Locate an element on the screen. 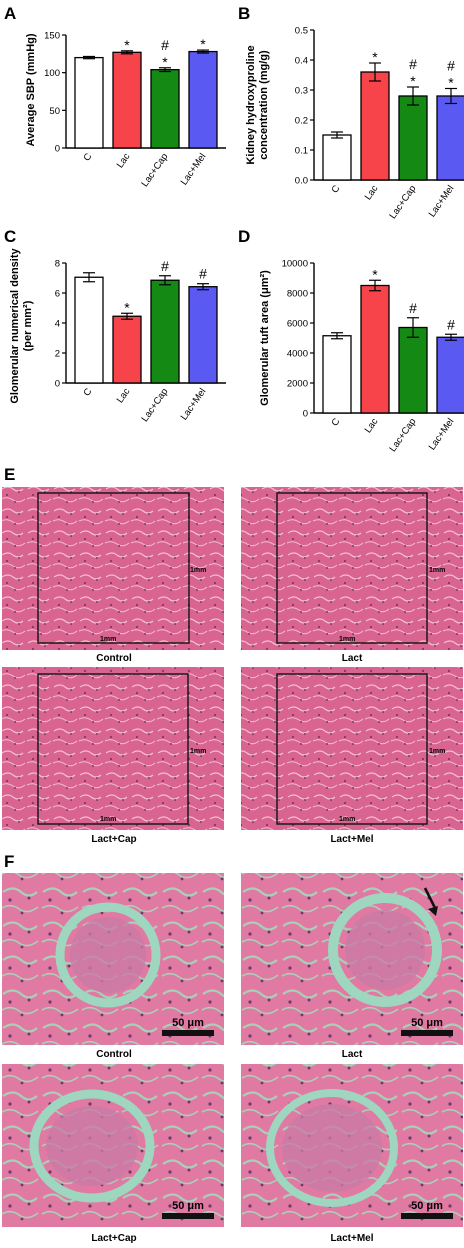 This screenshot has width=464, height=1248. caption-f-control: Control is located at coordinates (114, 1054).